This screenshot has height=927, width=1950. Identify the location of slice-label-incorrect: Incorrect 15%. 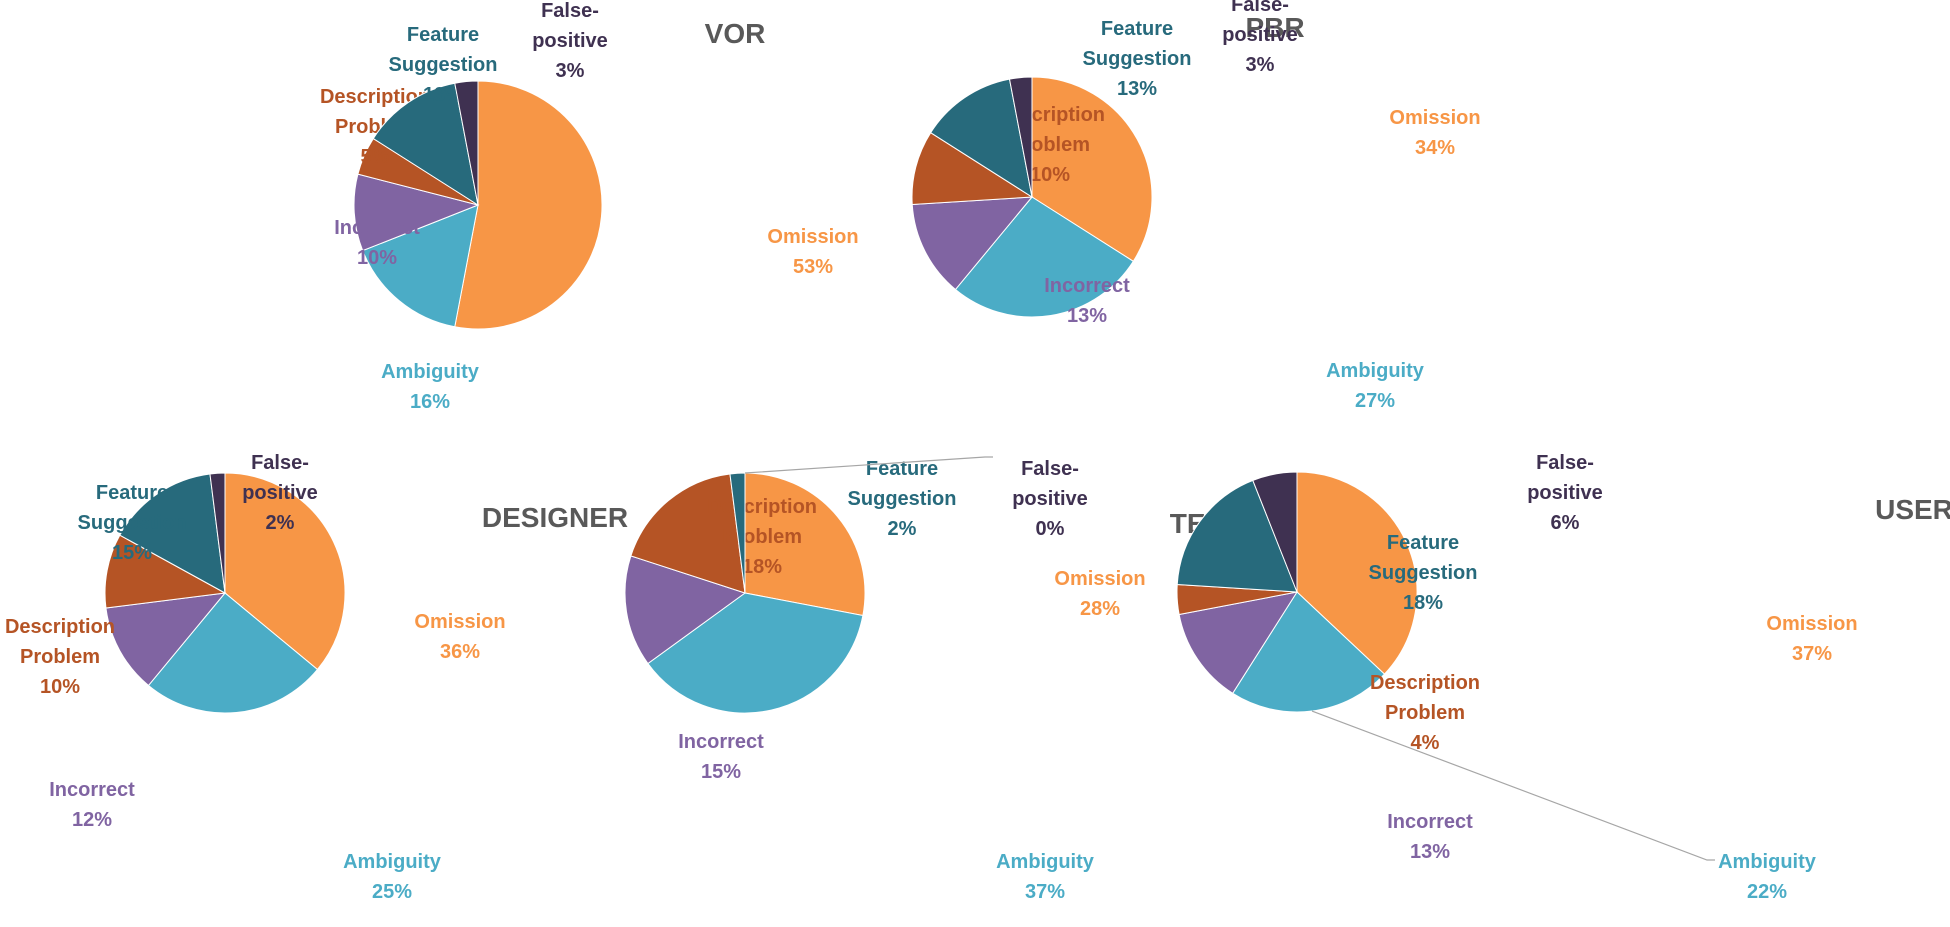
(721, 757).